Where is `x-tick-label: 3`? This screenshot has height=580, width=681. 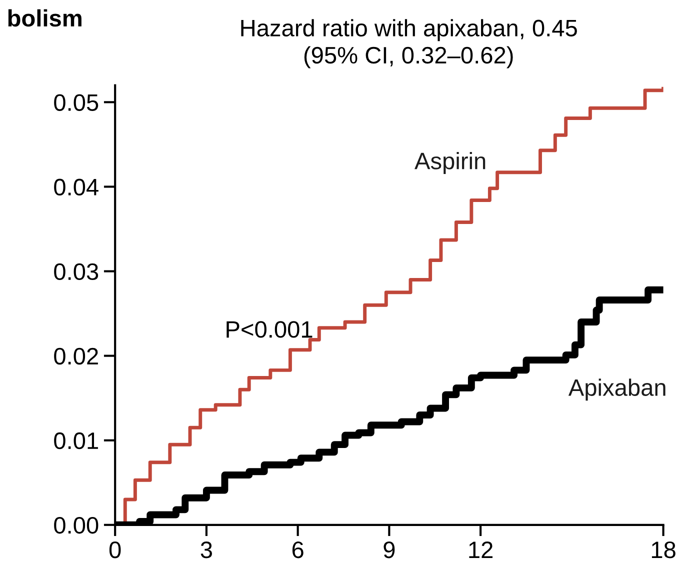
x-tick-label: 3 is located at coordinates (206, 549).